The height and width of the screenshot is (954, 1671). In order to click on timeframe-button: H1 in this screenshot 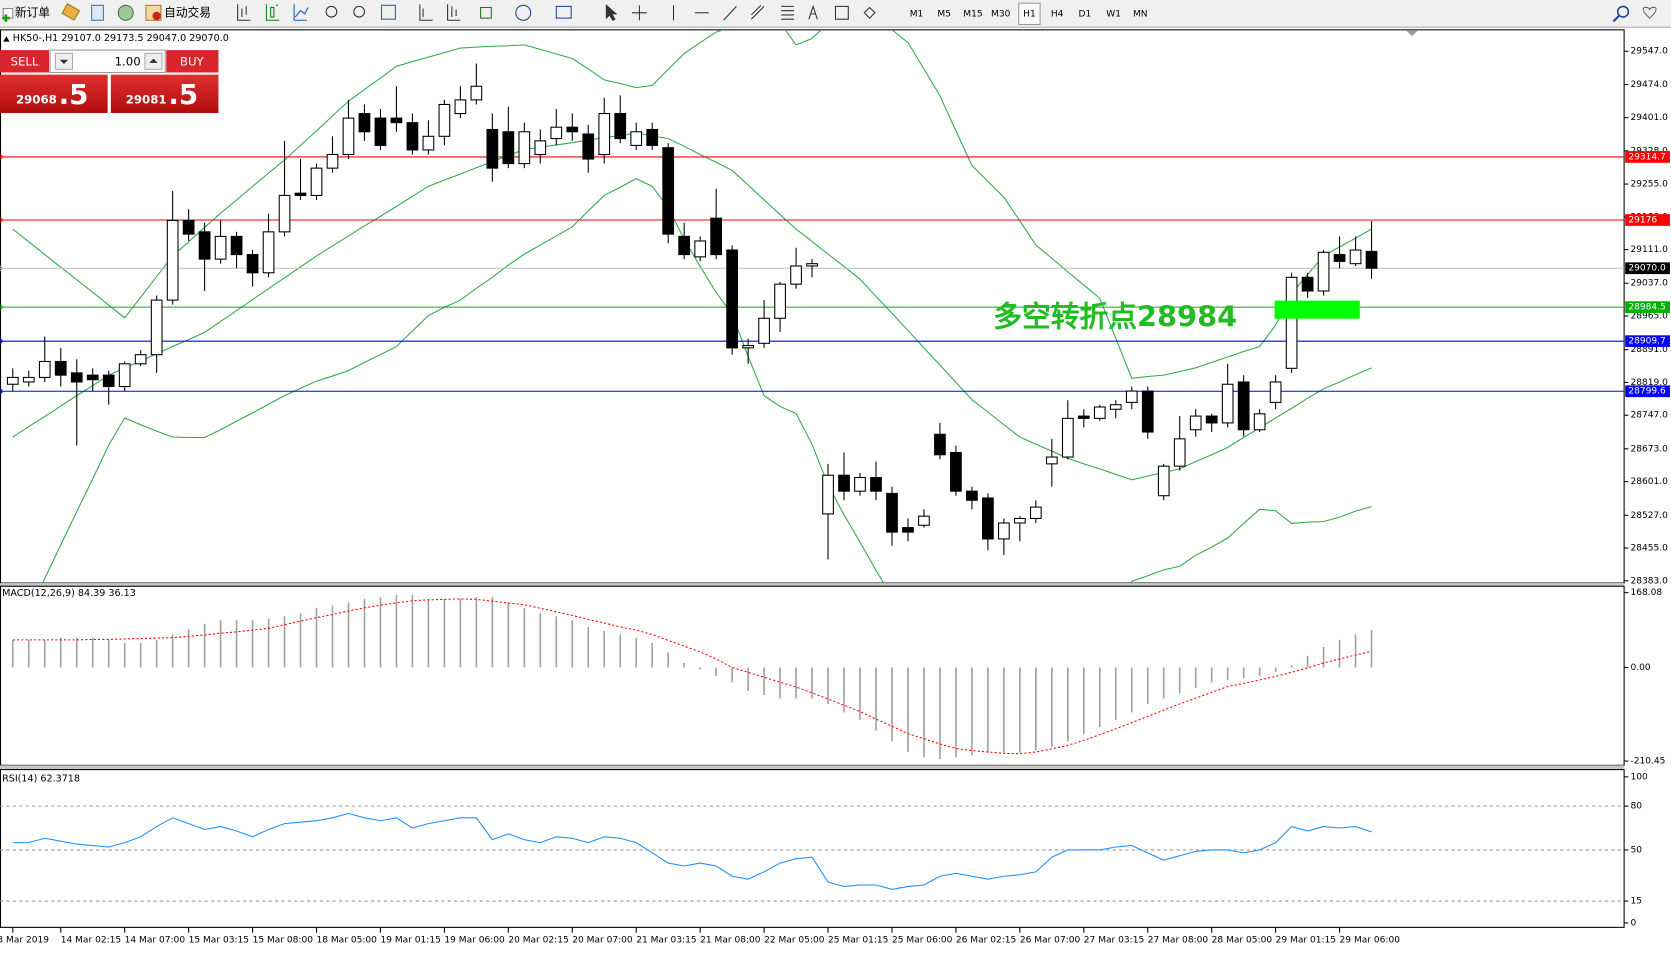, I will do `click(1029, 14)`.